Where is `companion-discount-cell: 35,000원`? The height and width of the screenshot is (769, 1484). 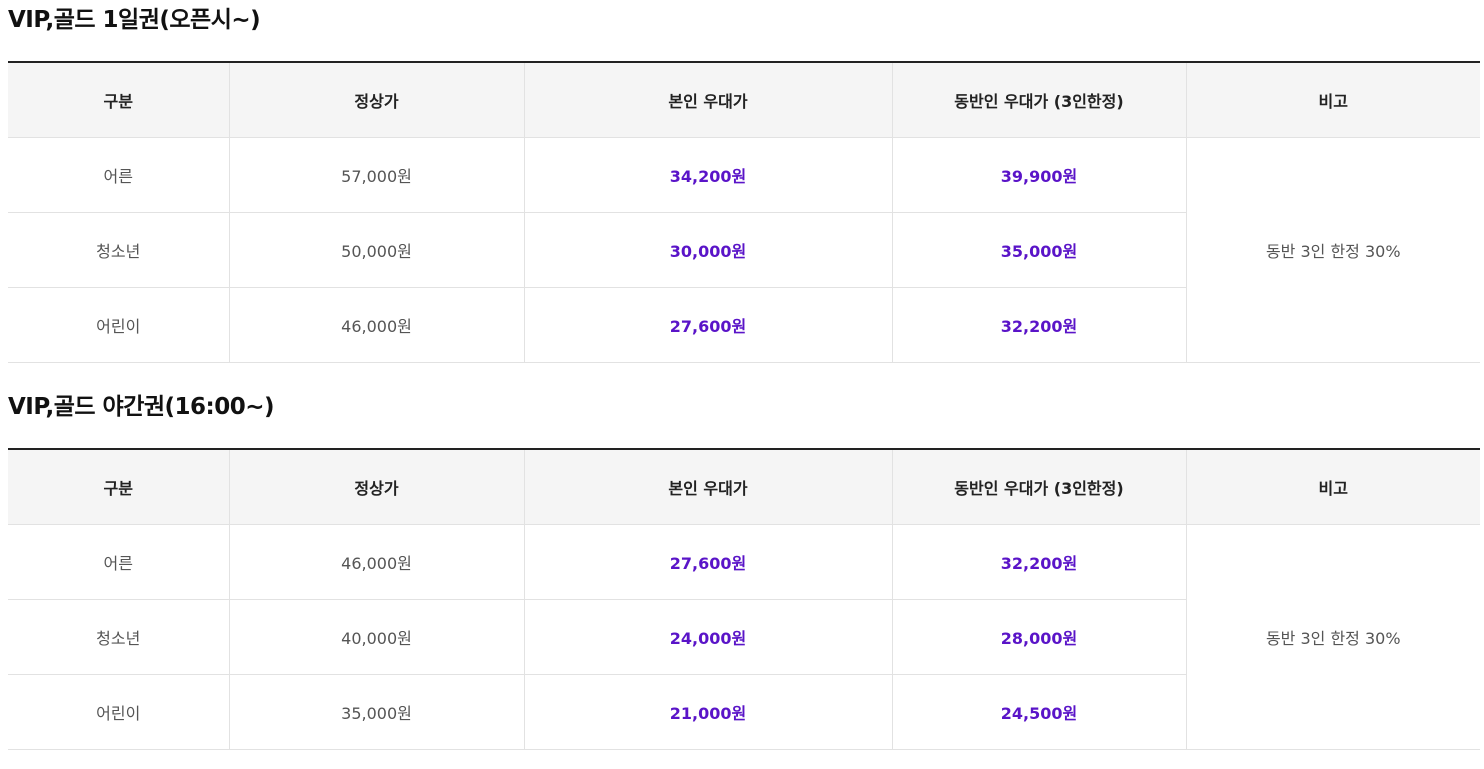
companion-discount-cell: 35,000원 is located at coordinates (1038, 250).